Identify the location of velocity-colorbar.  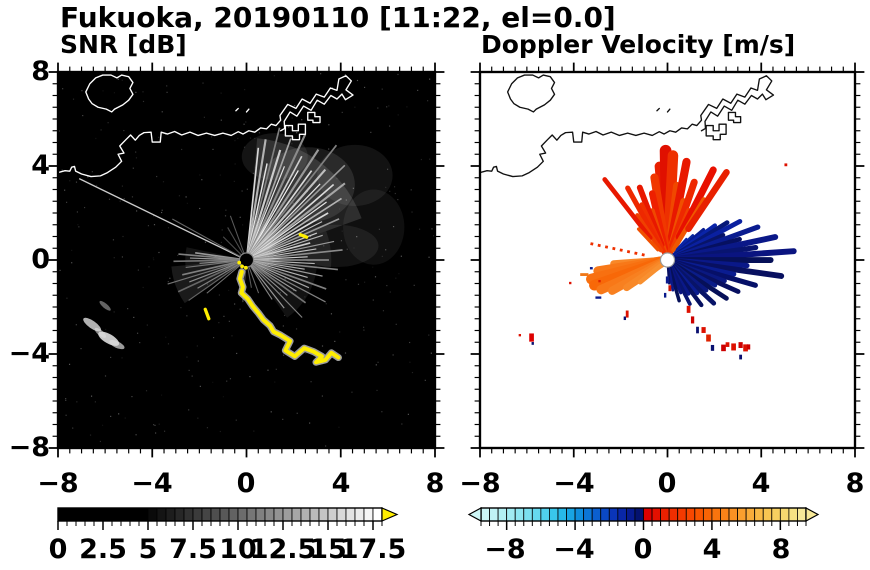
(643, 518).